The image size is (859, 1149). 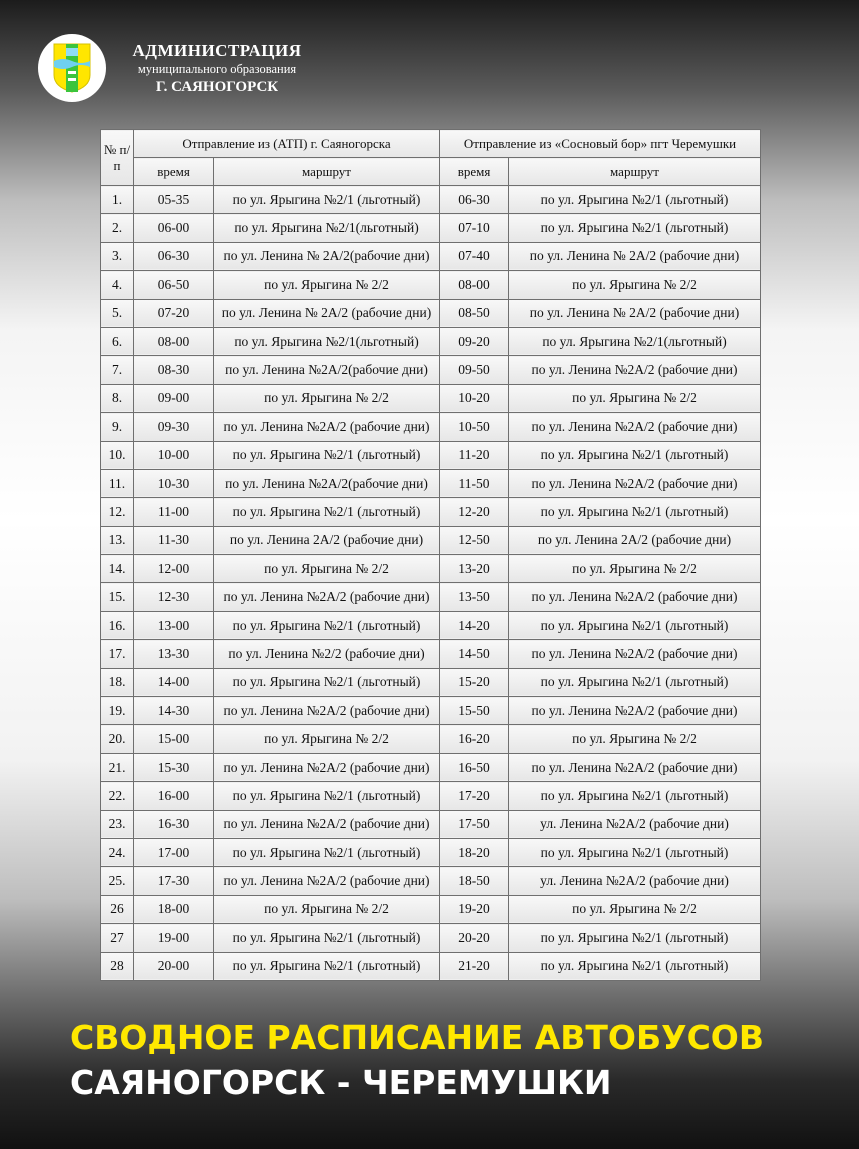 I want to click on route-sayanogorsk: по ул. Ленина № 2А/2(рабочие дни), so click(x=326, y=256).